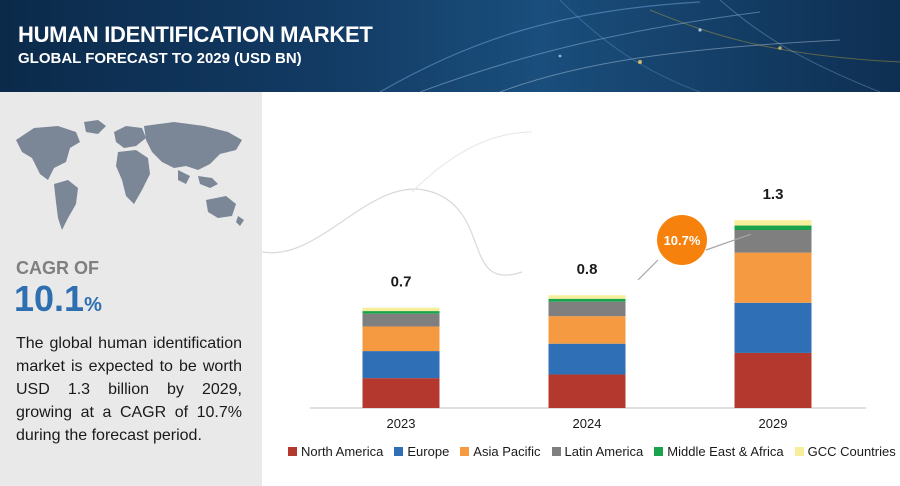 The image size is (900, 486). Describe the element at coordinates (401, 339) in the screenshot. I see `bar-segment-asia-pacific-2023` at that location.